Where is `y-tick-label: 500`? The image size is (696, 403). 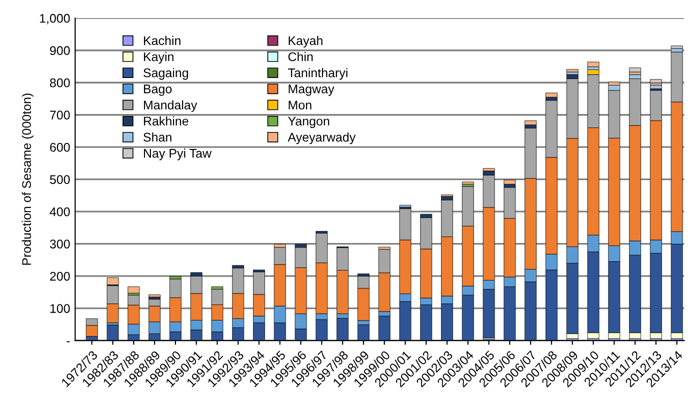
y-tick-label: 500 is located at coordinates (60, 179).